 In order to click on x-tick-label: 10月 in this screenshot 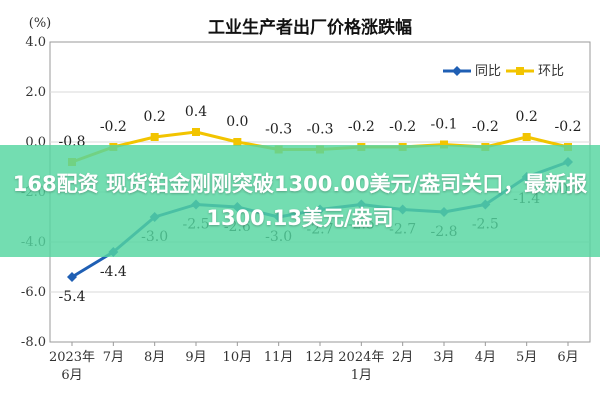, I will do `click(238, 357)`.